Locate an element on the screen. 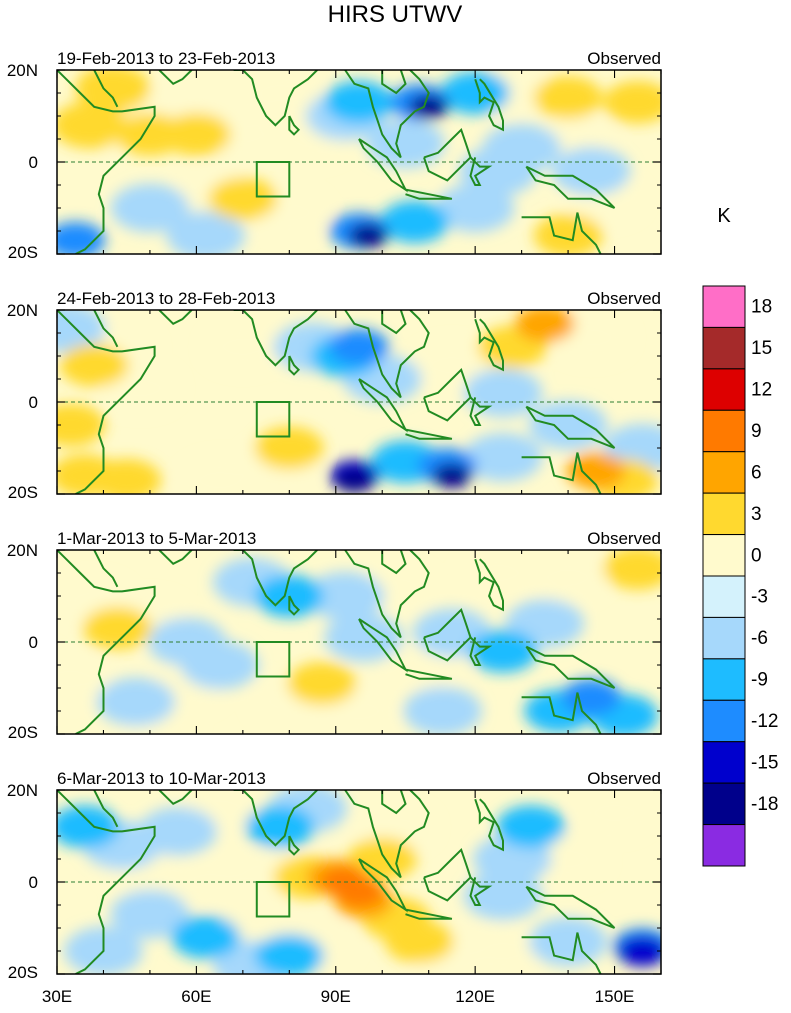  colorbar-label: -9 is located at coordinates (759, 680).